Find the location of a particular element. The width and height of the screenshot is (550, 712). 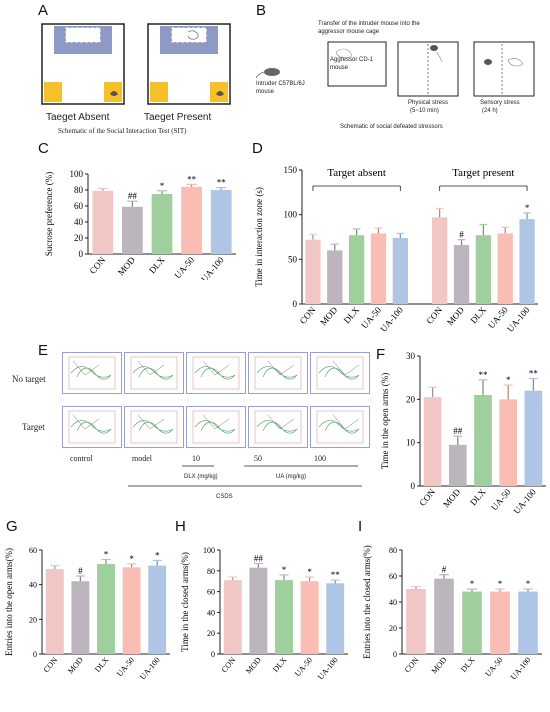

panel-label-c: C is located at coordinates (43, 148).